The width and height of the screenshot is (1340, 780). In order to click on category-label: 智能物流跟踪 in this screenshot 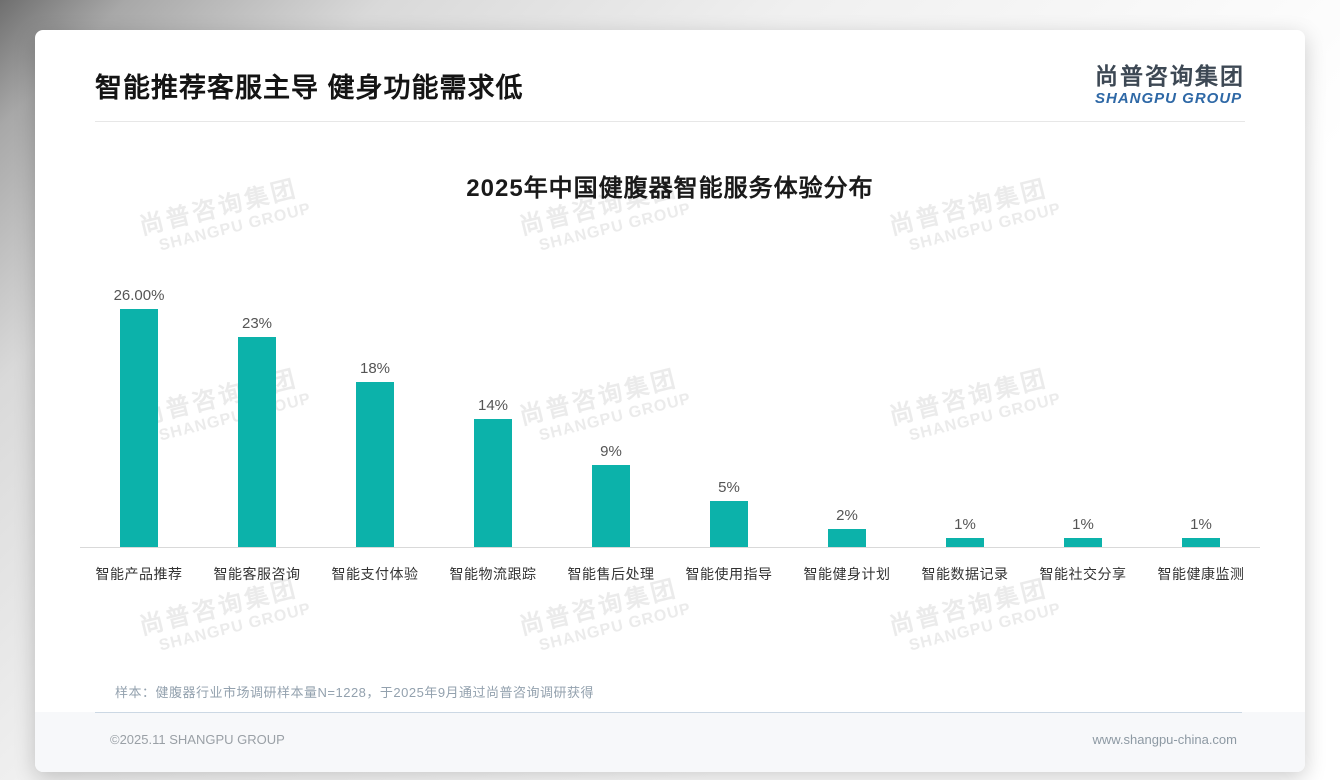, I will do `click(493, 574)`.